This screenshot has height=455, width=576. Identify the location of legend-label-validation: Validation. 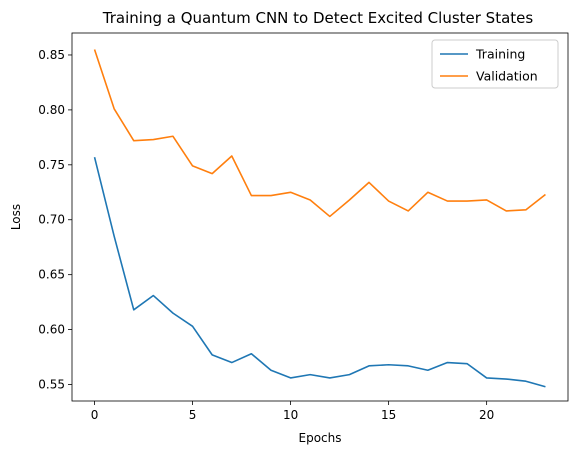
(507, 76).